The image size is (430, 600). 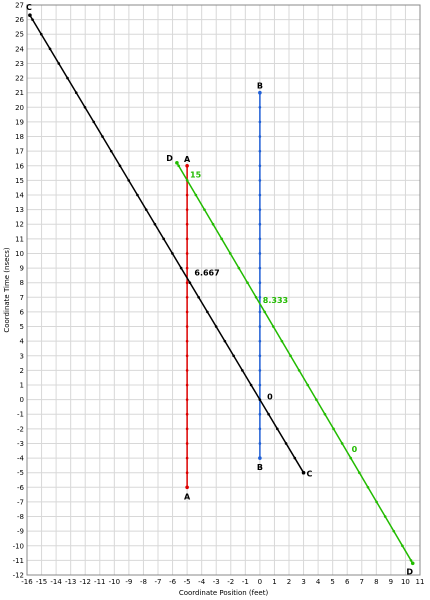 What do you see at coordinates (20, 473) in the screenshot?
I see `y-tick-label: -5` at bounding box center [20, 473].